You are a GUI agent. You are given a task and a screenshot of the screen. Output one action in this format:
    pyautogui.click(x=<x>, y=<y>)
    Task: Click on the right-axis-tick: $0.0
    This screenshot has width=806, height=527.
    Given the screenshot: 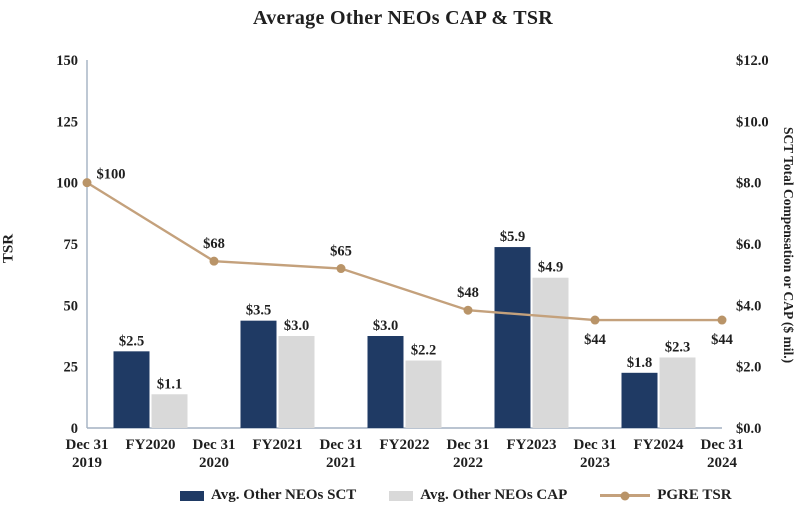 What is the action you would take?
    pyautogui.click(x=748, y=429)
    